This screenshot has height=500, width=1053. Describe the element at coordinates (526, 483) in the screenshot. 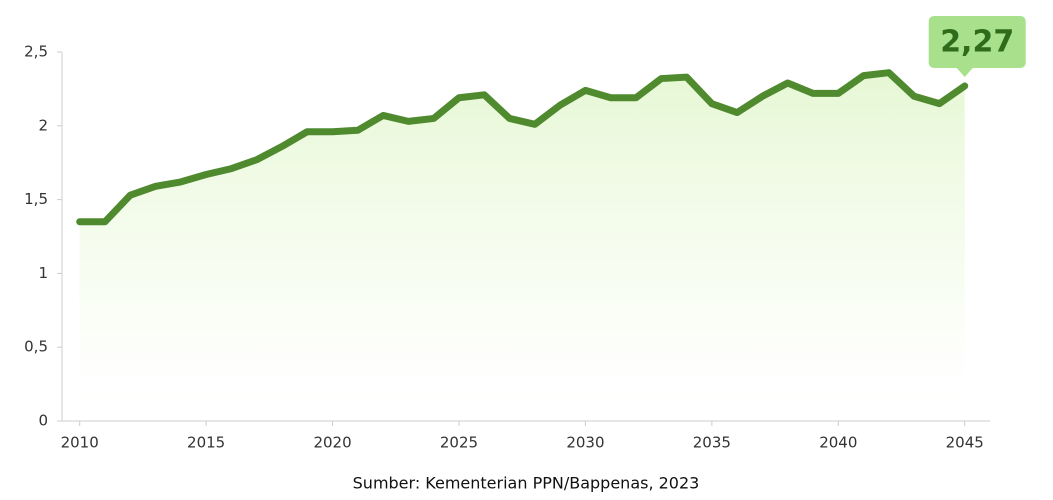

I see `source-note: Sumber: Kementerian PPN/Bappenas, 2023` at that location.